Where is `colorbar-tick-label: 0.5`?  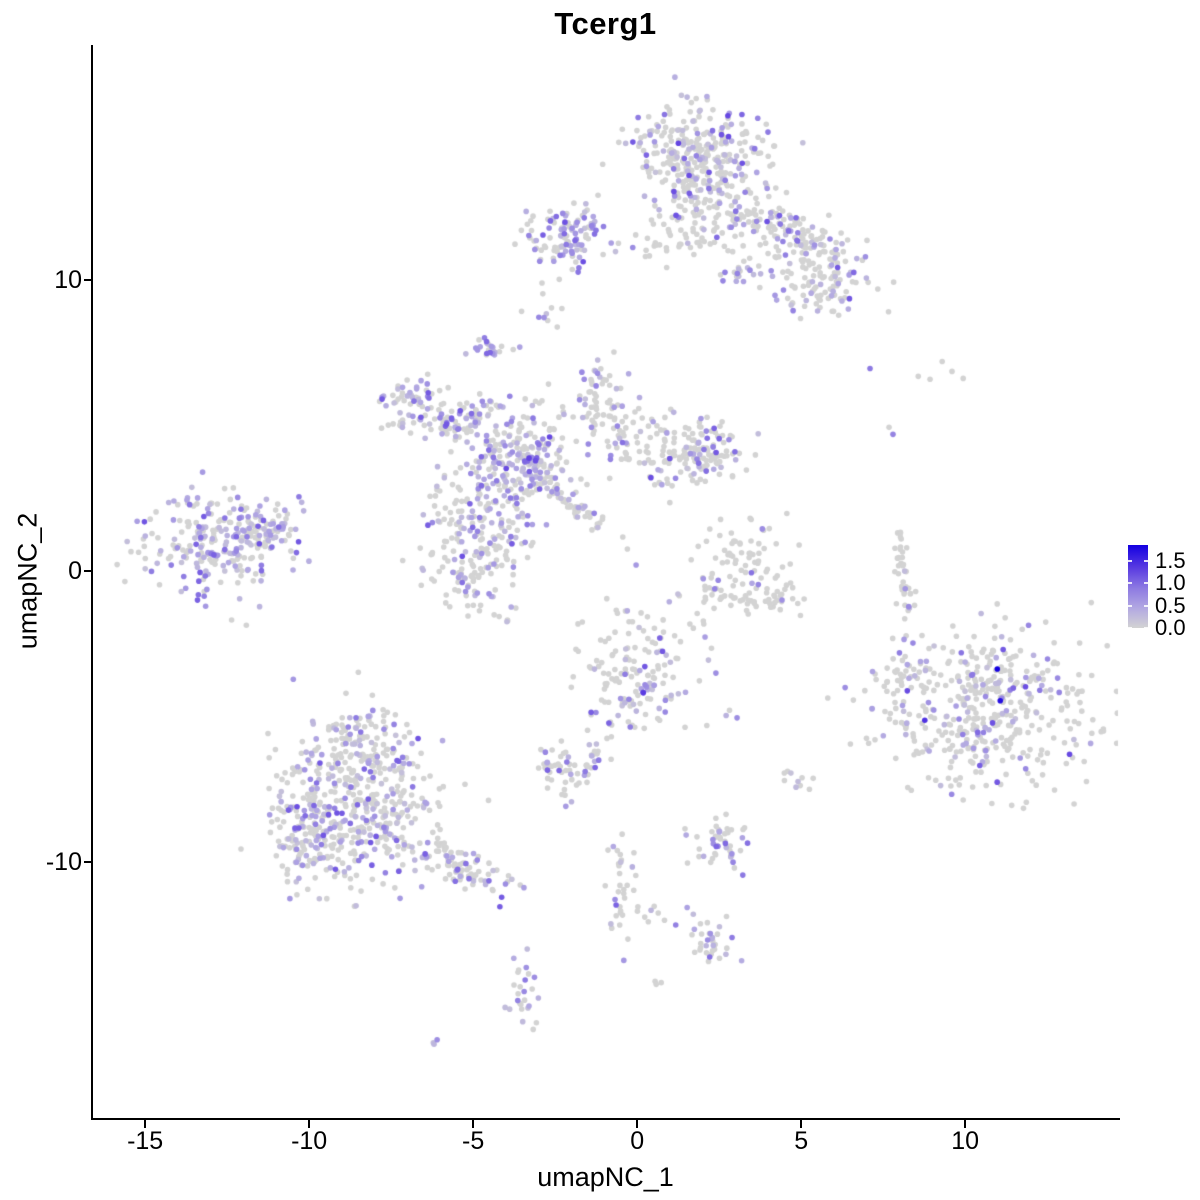 colorbar-tick-label: 0.5 is located at coordinates (1170, 605).